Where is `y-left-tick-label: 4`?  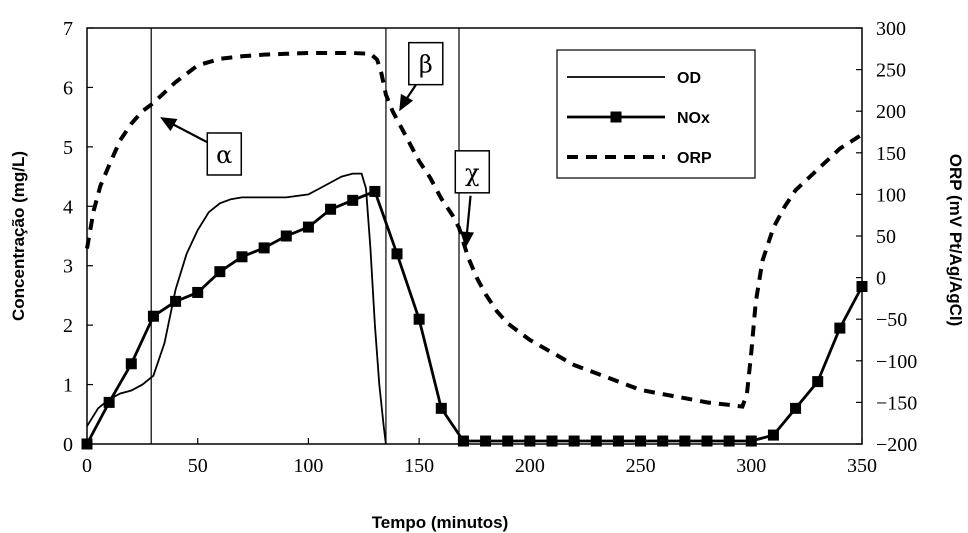
y-left-tick-label: 4 is located at coordinates (68, 207).